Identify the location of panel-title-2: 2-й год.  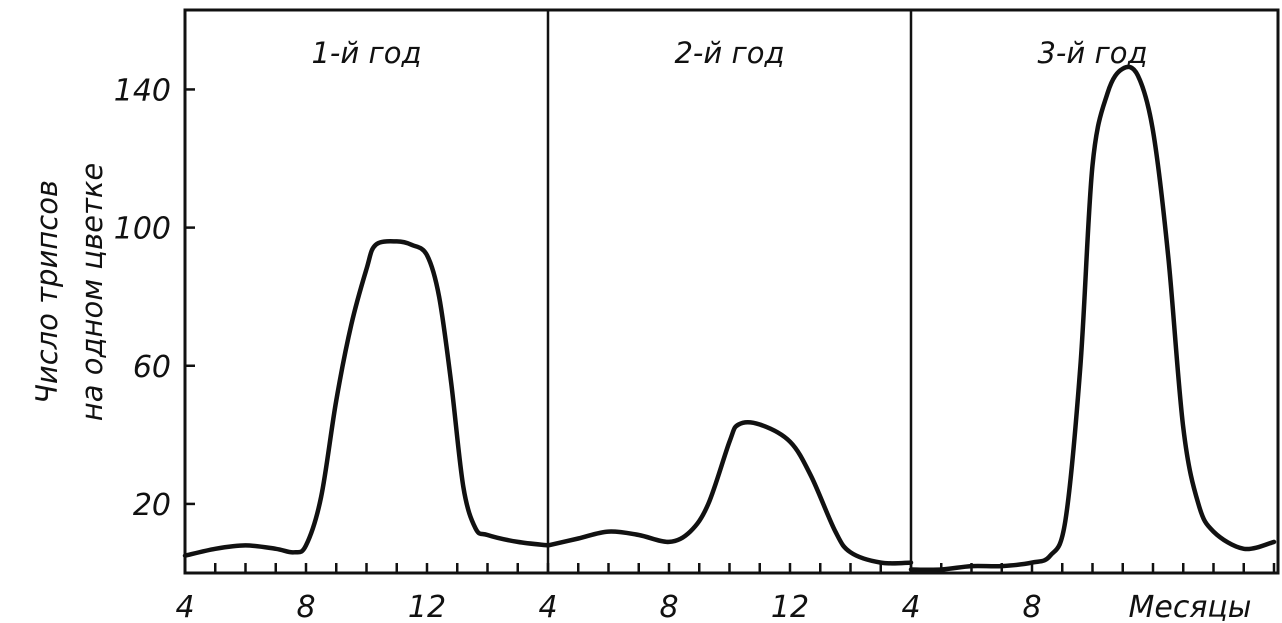
(729, 53).